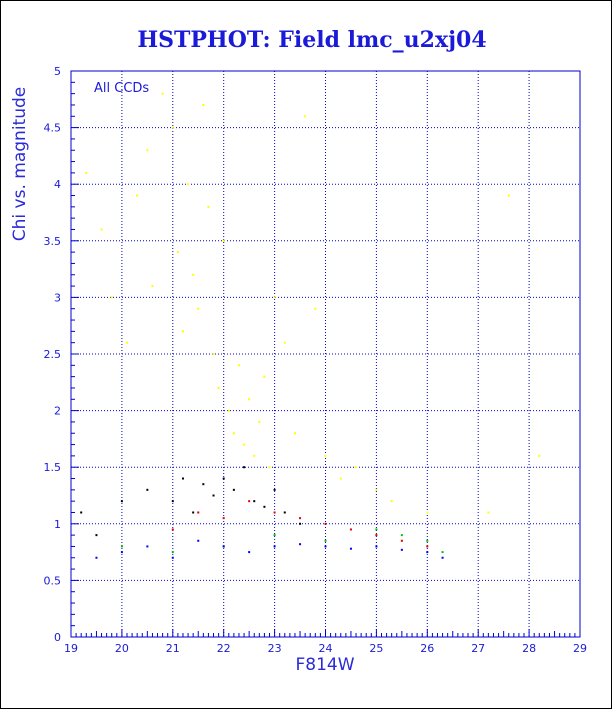  I want to click on chart-title: HSTPHOT: Field lmc_u2xj04, so click(311, 40).